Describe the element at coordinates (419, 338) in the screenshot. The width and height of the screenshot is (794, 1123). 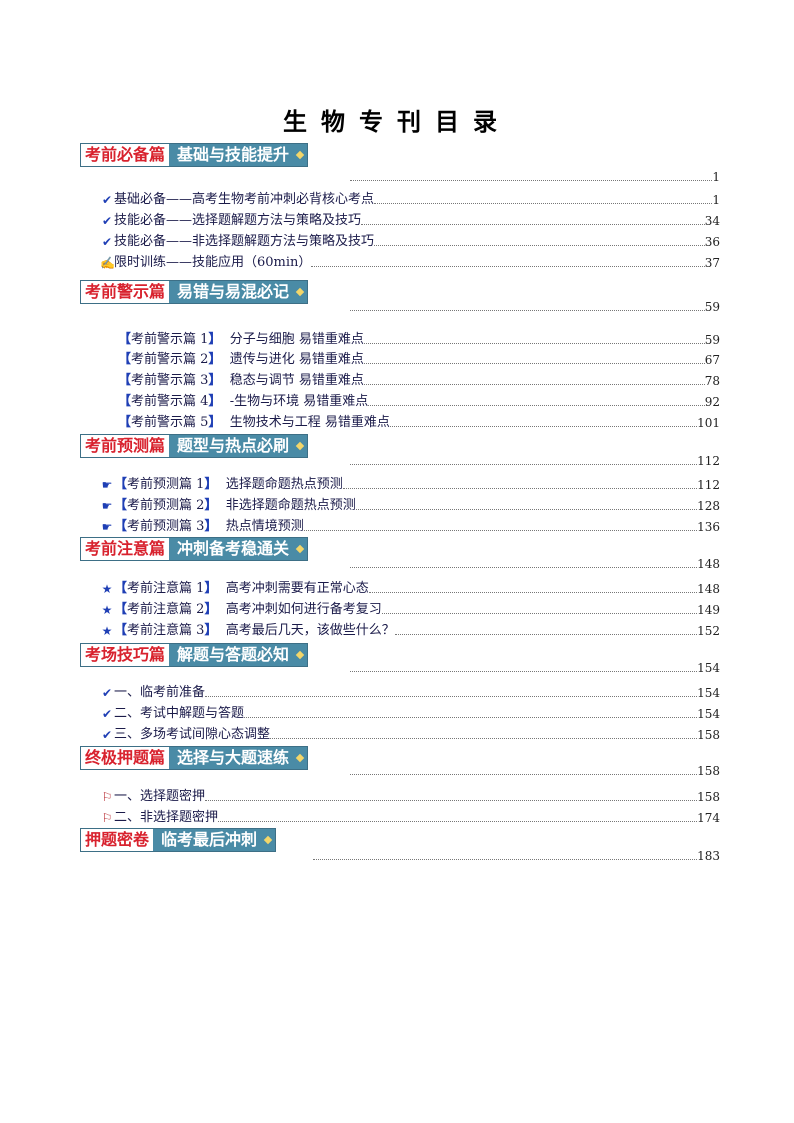
I see `toc-entry: 【考前警示篇 1】 分子与细胞 易错重难点 59` at that location.